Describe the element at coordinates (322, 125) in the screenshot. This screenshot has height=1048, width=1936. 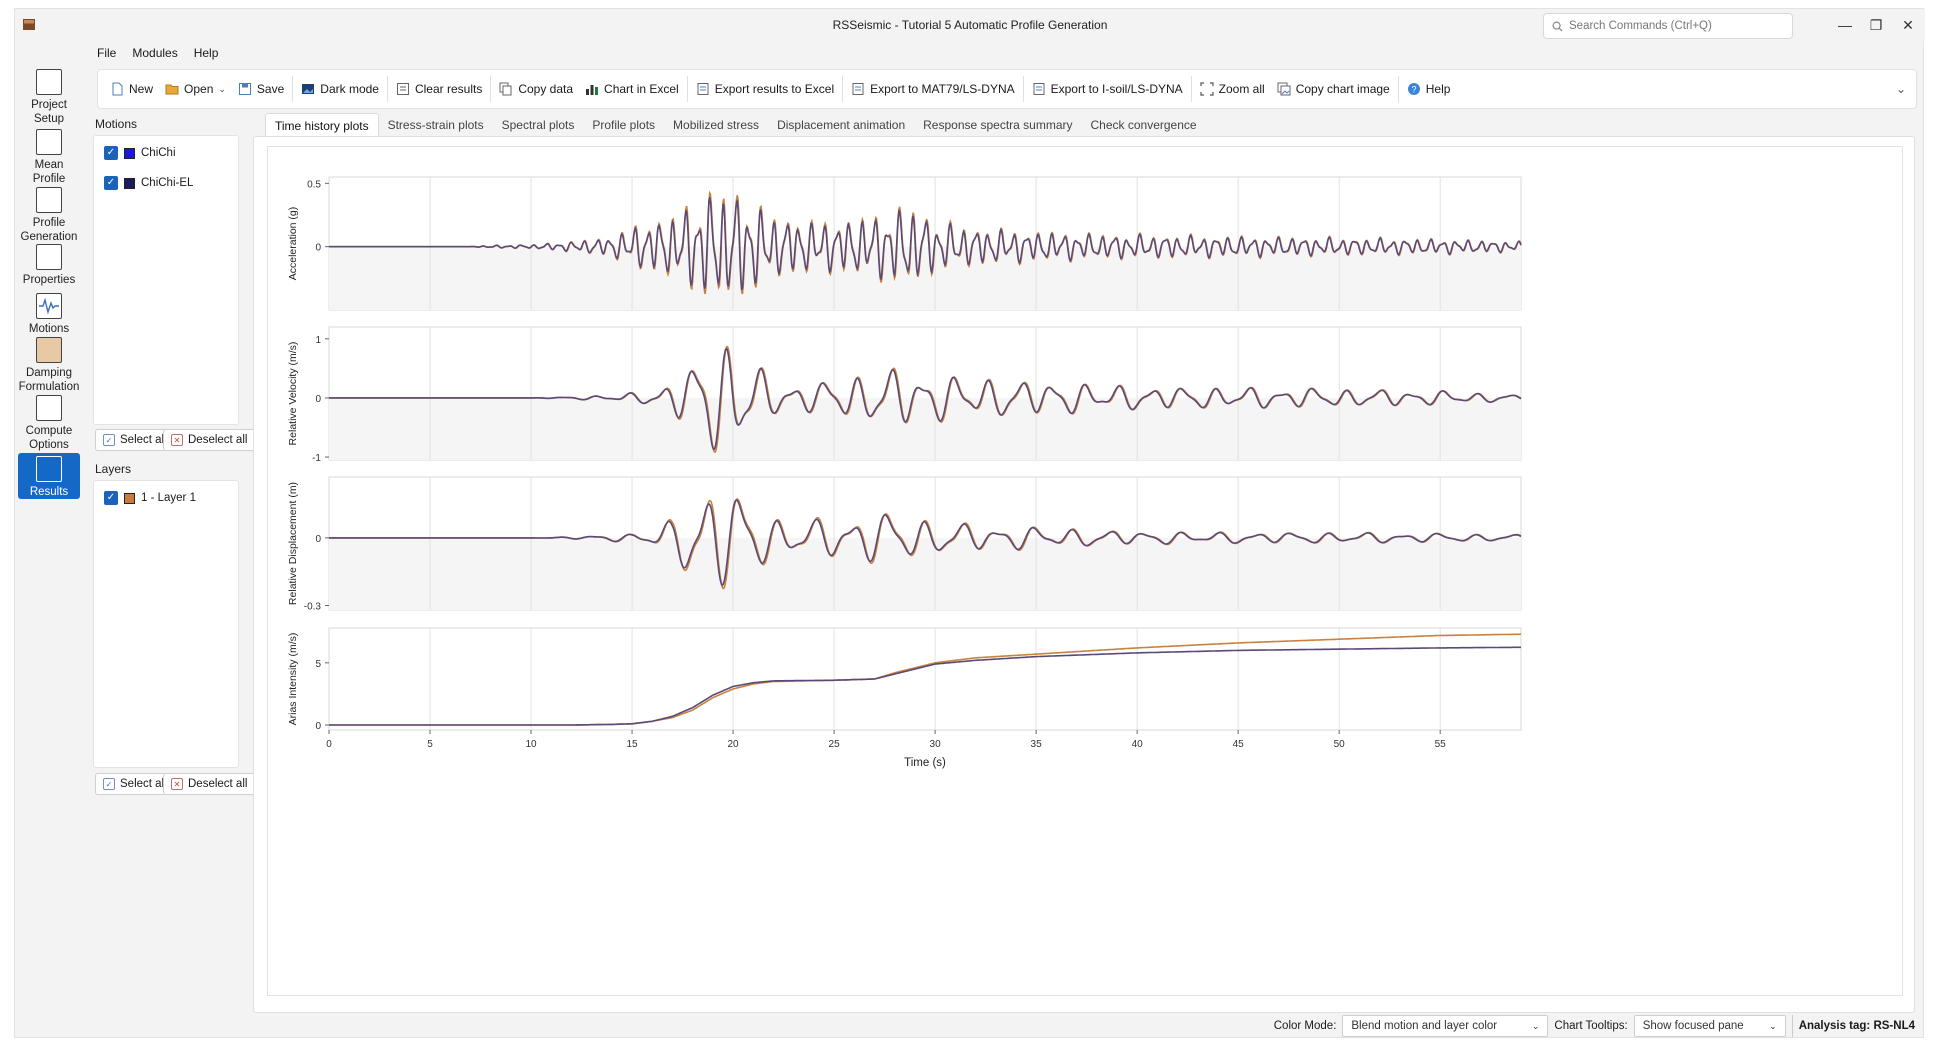
I see `tab-time-history-plots: Time history plots` at that location.